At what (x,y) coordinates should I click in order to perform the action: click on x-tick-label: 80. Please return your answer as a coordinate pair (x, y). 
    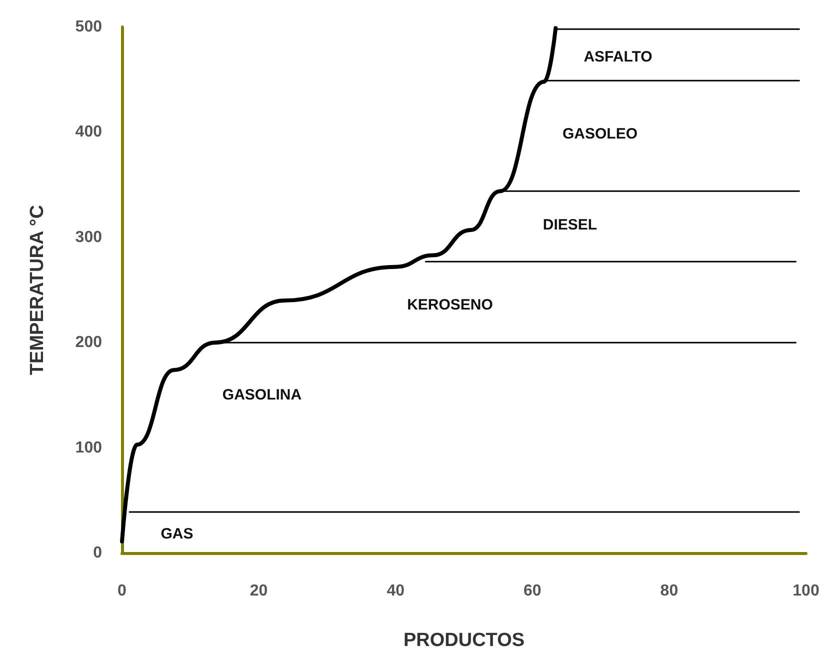
    Looking at the image, I should click on (669, 591).